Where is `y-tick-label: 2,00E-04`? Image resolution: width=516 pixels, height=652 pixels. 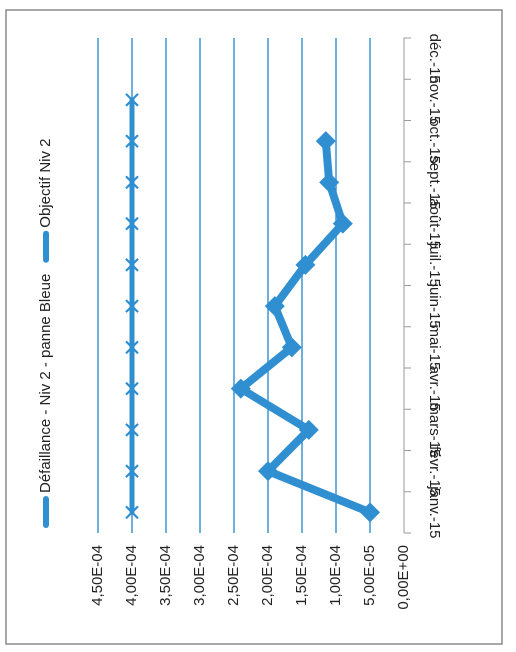 y-tick-label: 2,00E-04 is located at coordinates (267, 575).